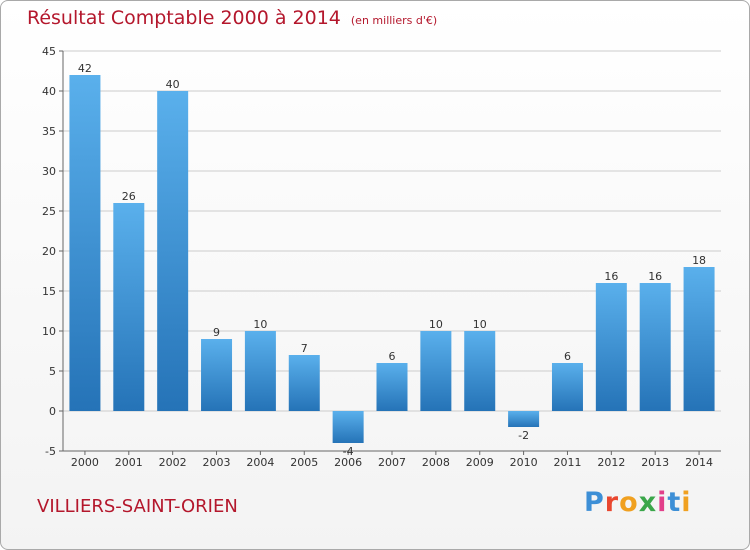  What do you see at coordinates (129, 462) in the screenshot?
I see `x-tick-label-2001: 2001` at bounding box center [129, 462].